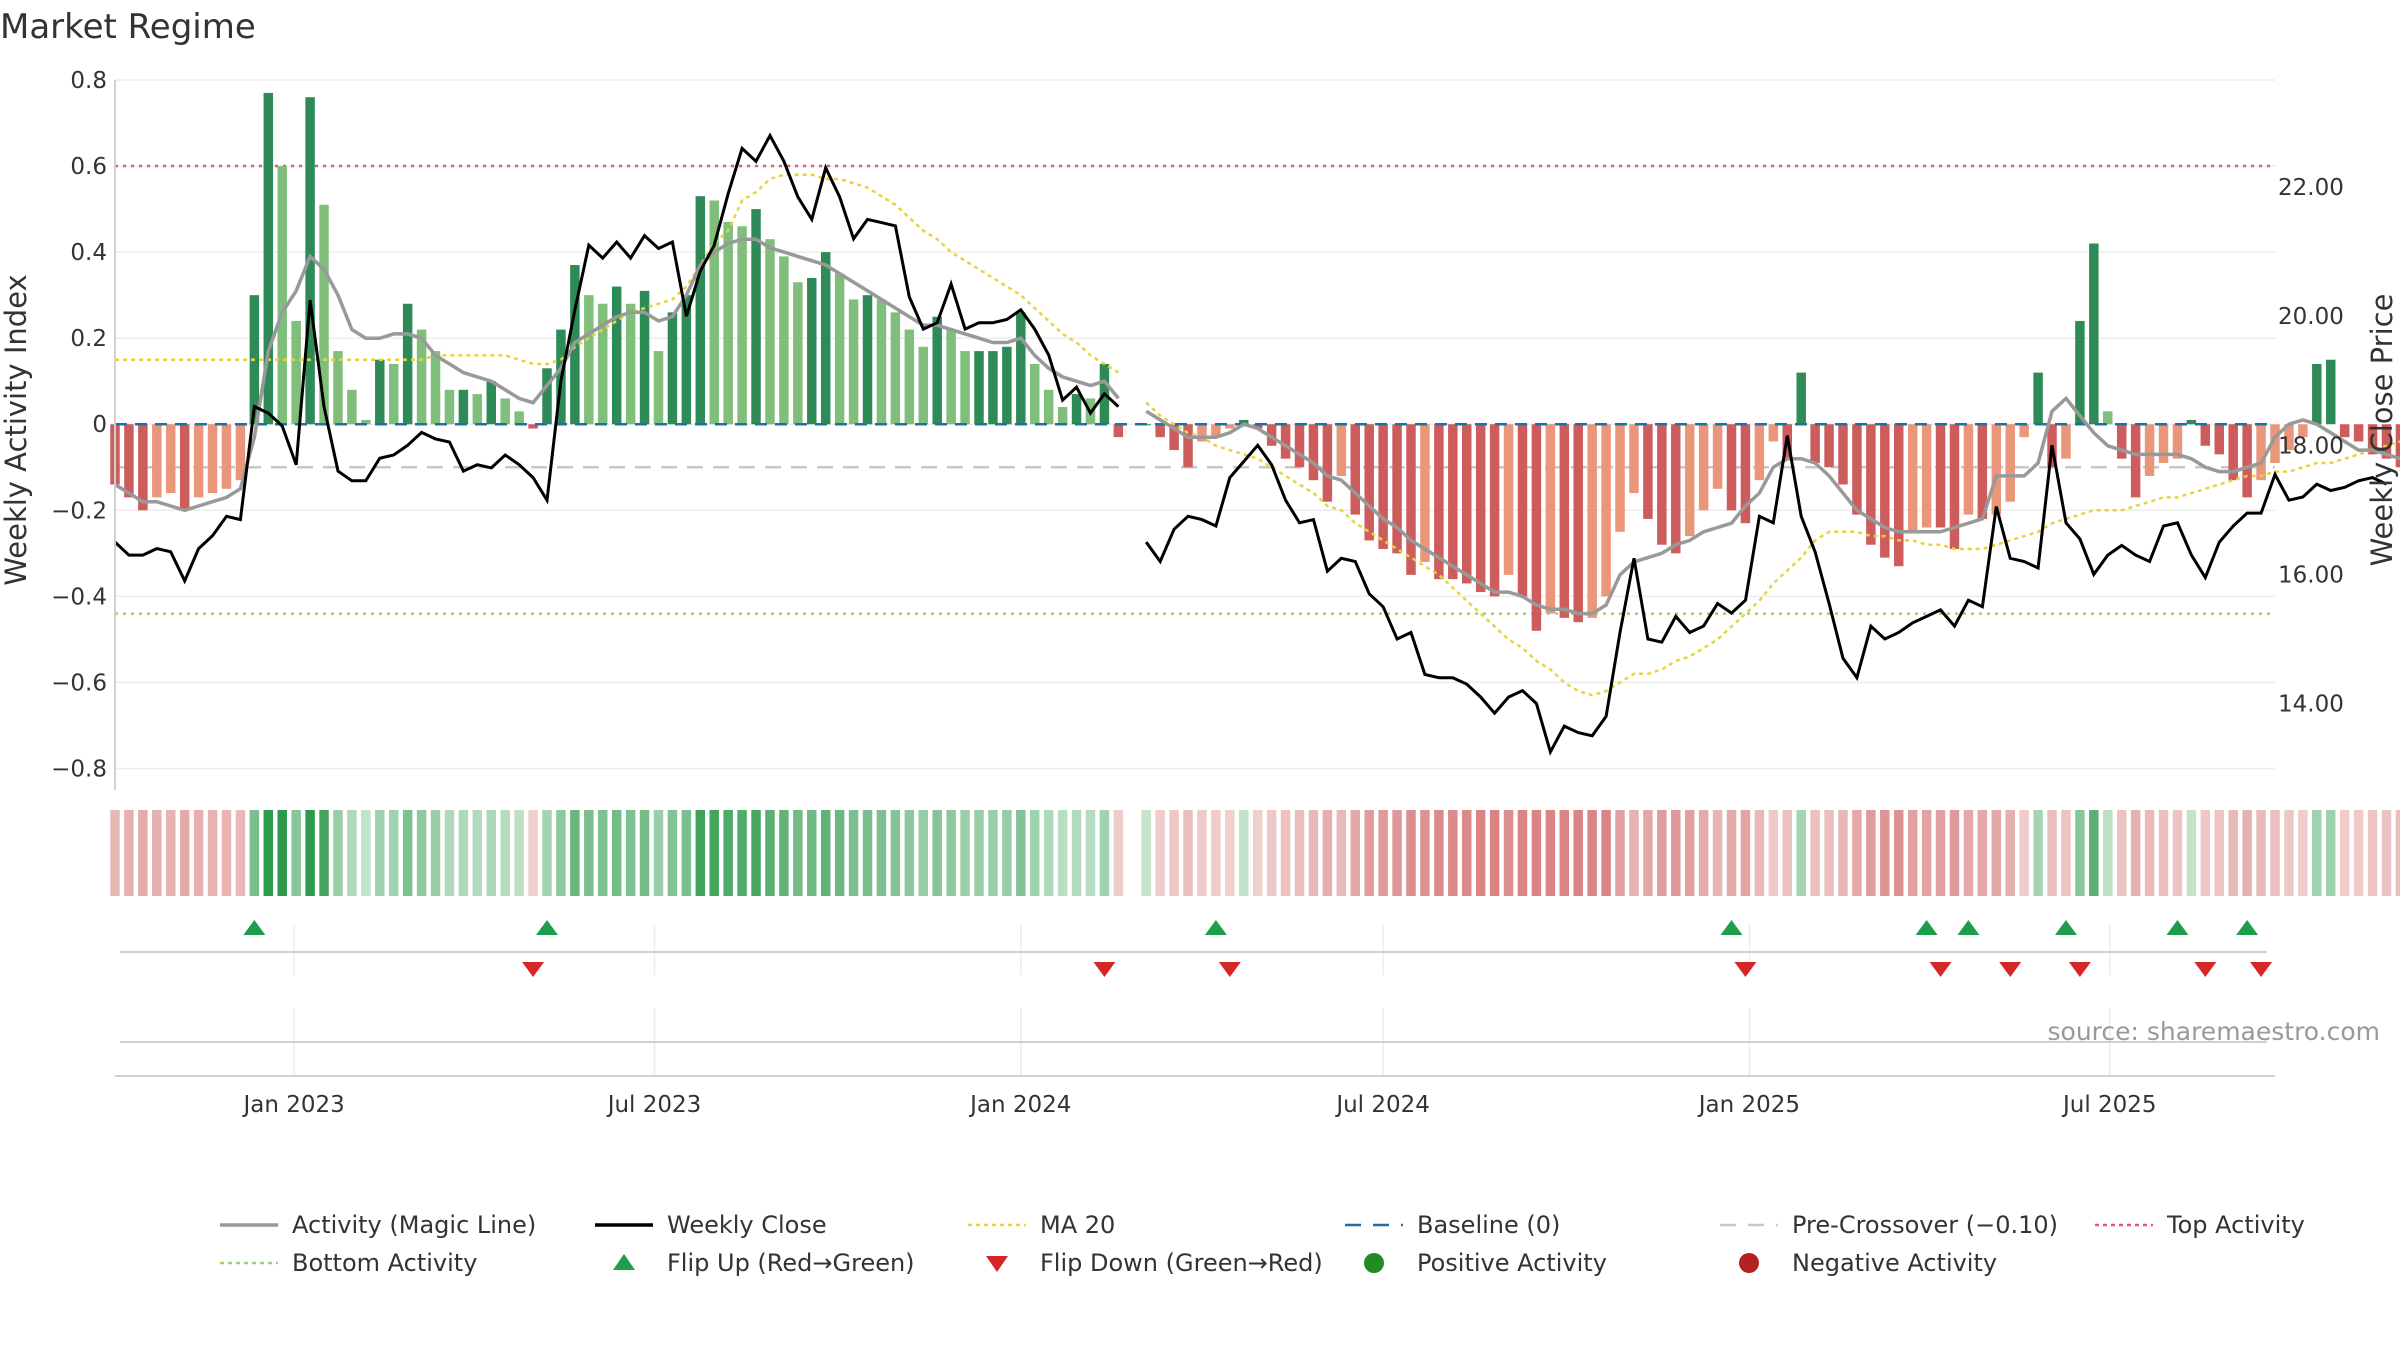  Describe the element at coordinates (1374, 1263) in the screenshot. I see `legend-swatch` at that location.